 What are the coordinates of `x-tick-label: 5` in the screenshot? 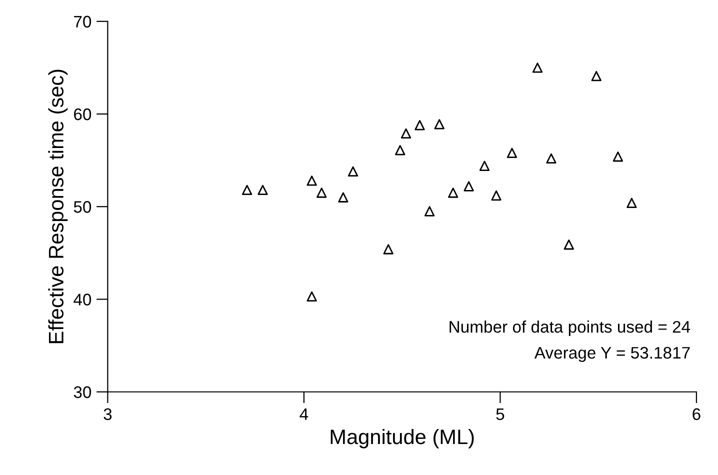 It's located at (500, 414).